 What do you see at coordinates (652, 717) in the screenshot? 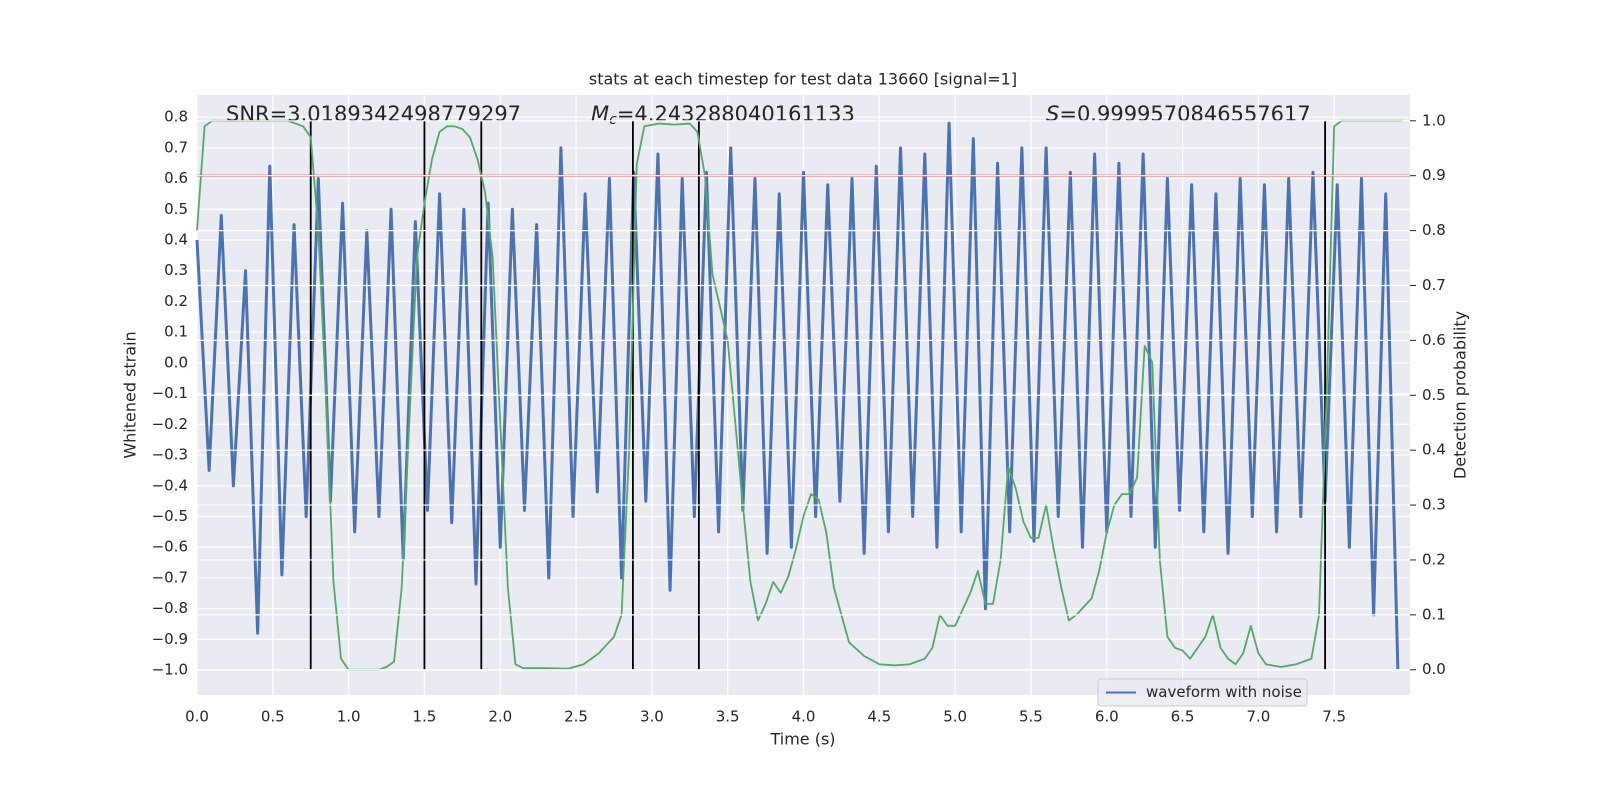
I see `x-tick-label: 3.0` at bounding box center [652, 717].